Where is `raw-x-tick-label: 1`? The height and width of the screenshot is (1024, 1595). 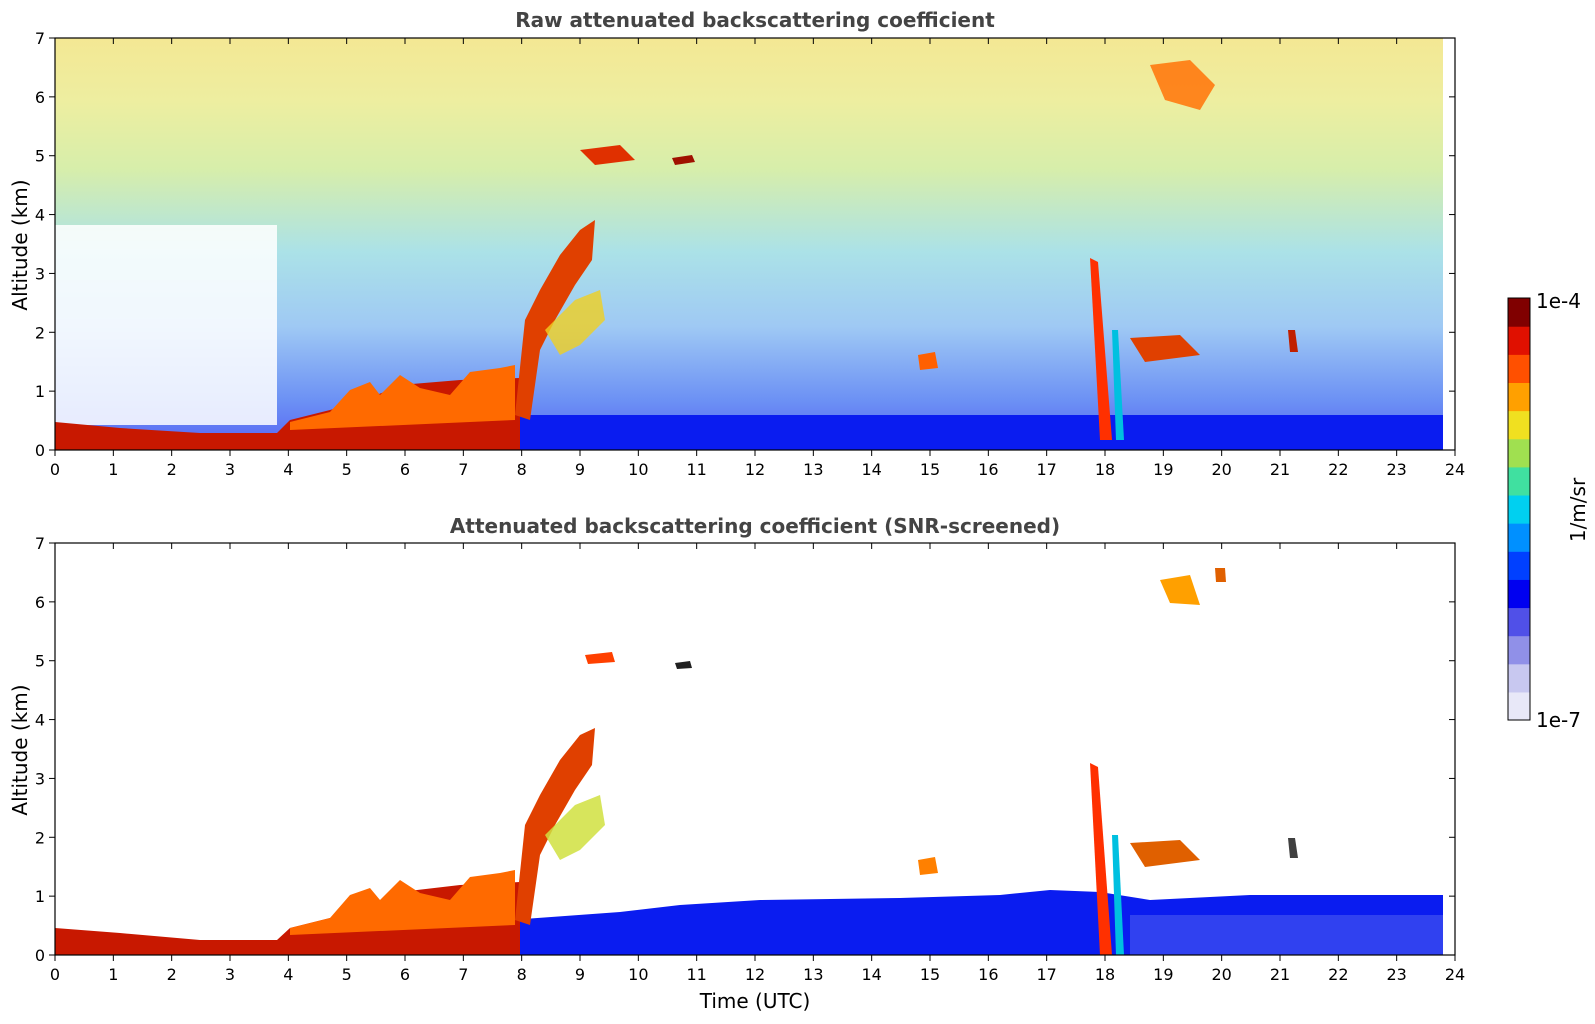
raw-x-tick-label: 1 is located at coordinates (113, 469).